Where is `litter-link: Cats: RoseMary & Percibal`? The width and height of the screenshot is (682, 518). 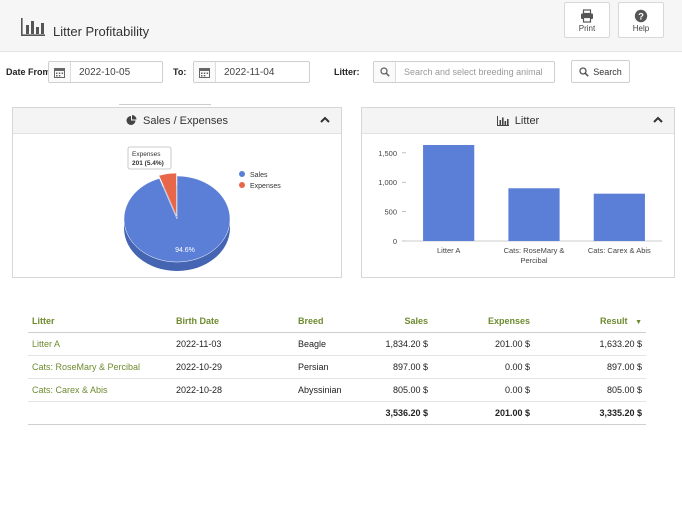
litter-link: Cats: RoseMary & Percibal is located at coordinates (100, 367).